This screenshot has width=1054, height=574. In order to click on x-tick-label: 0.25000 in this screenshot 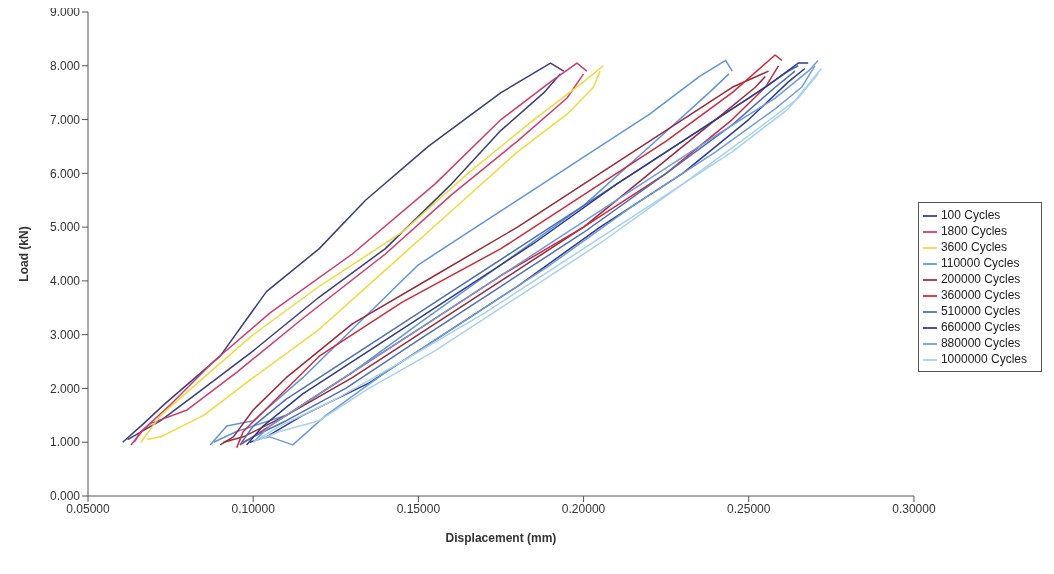, I will do `click(749, 508)`.